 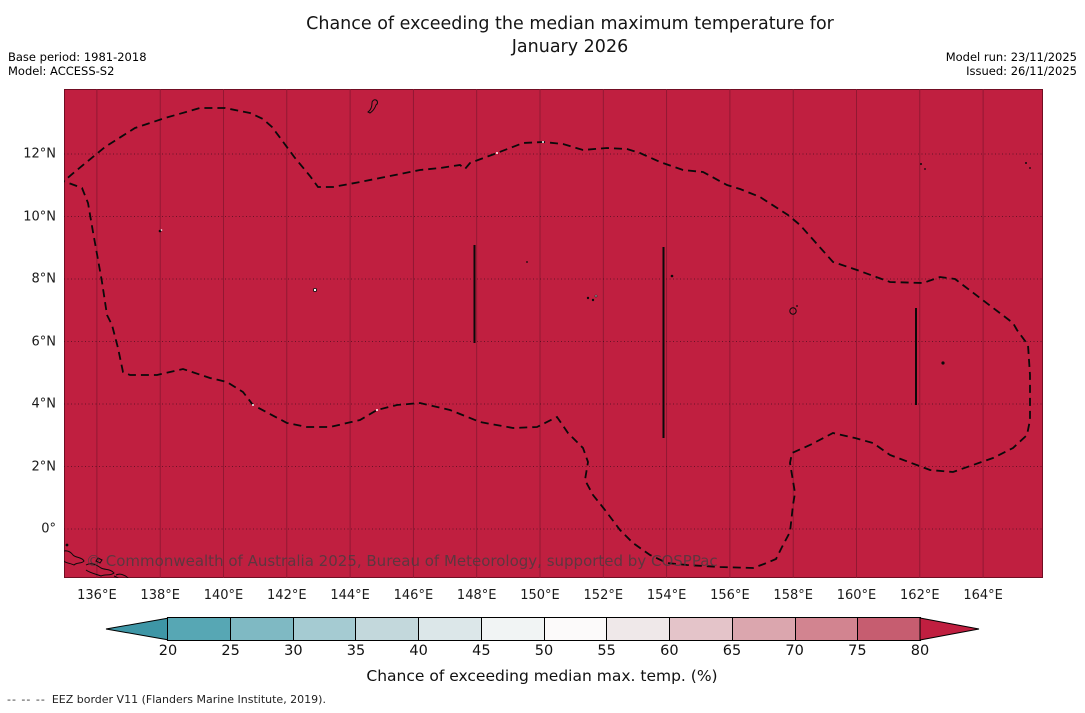 What do you see at coordinates (794, 651) in the screenshot?
I see `colorbar-tick-label: 70` at bounding box center [794, 651].